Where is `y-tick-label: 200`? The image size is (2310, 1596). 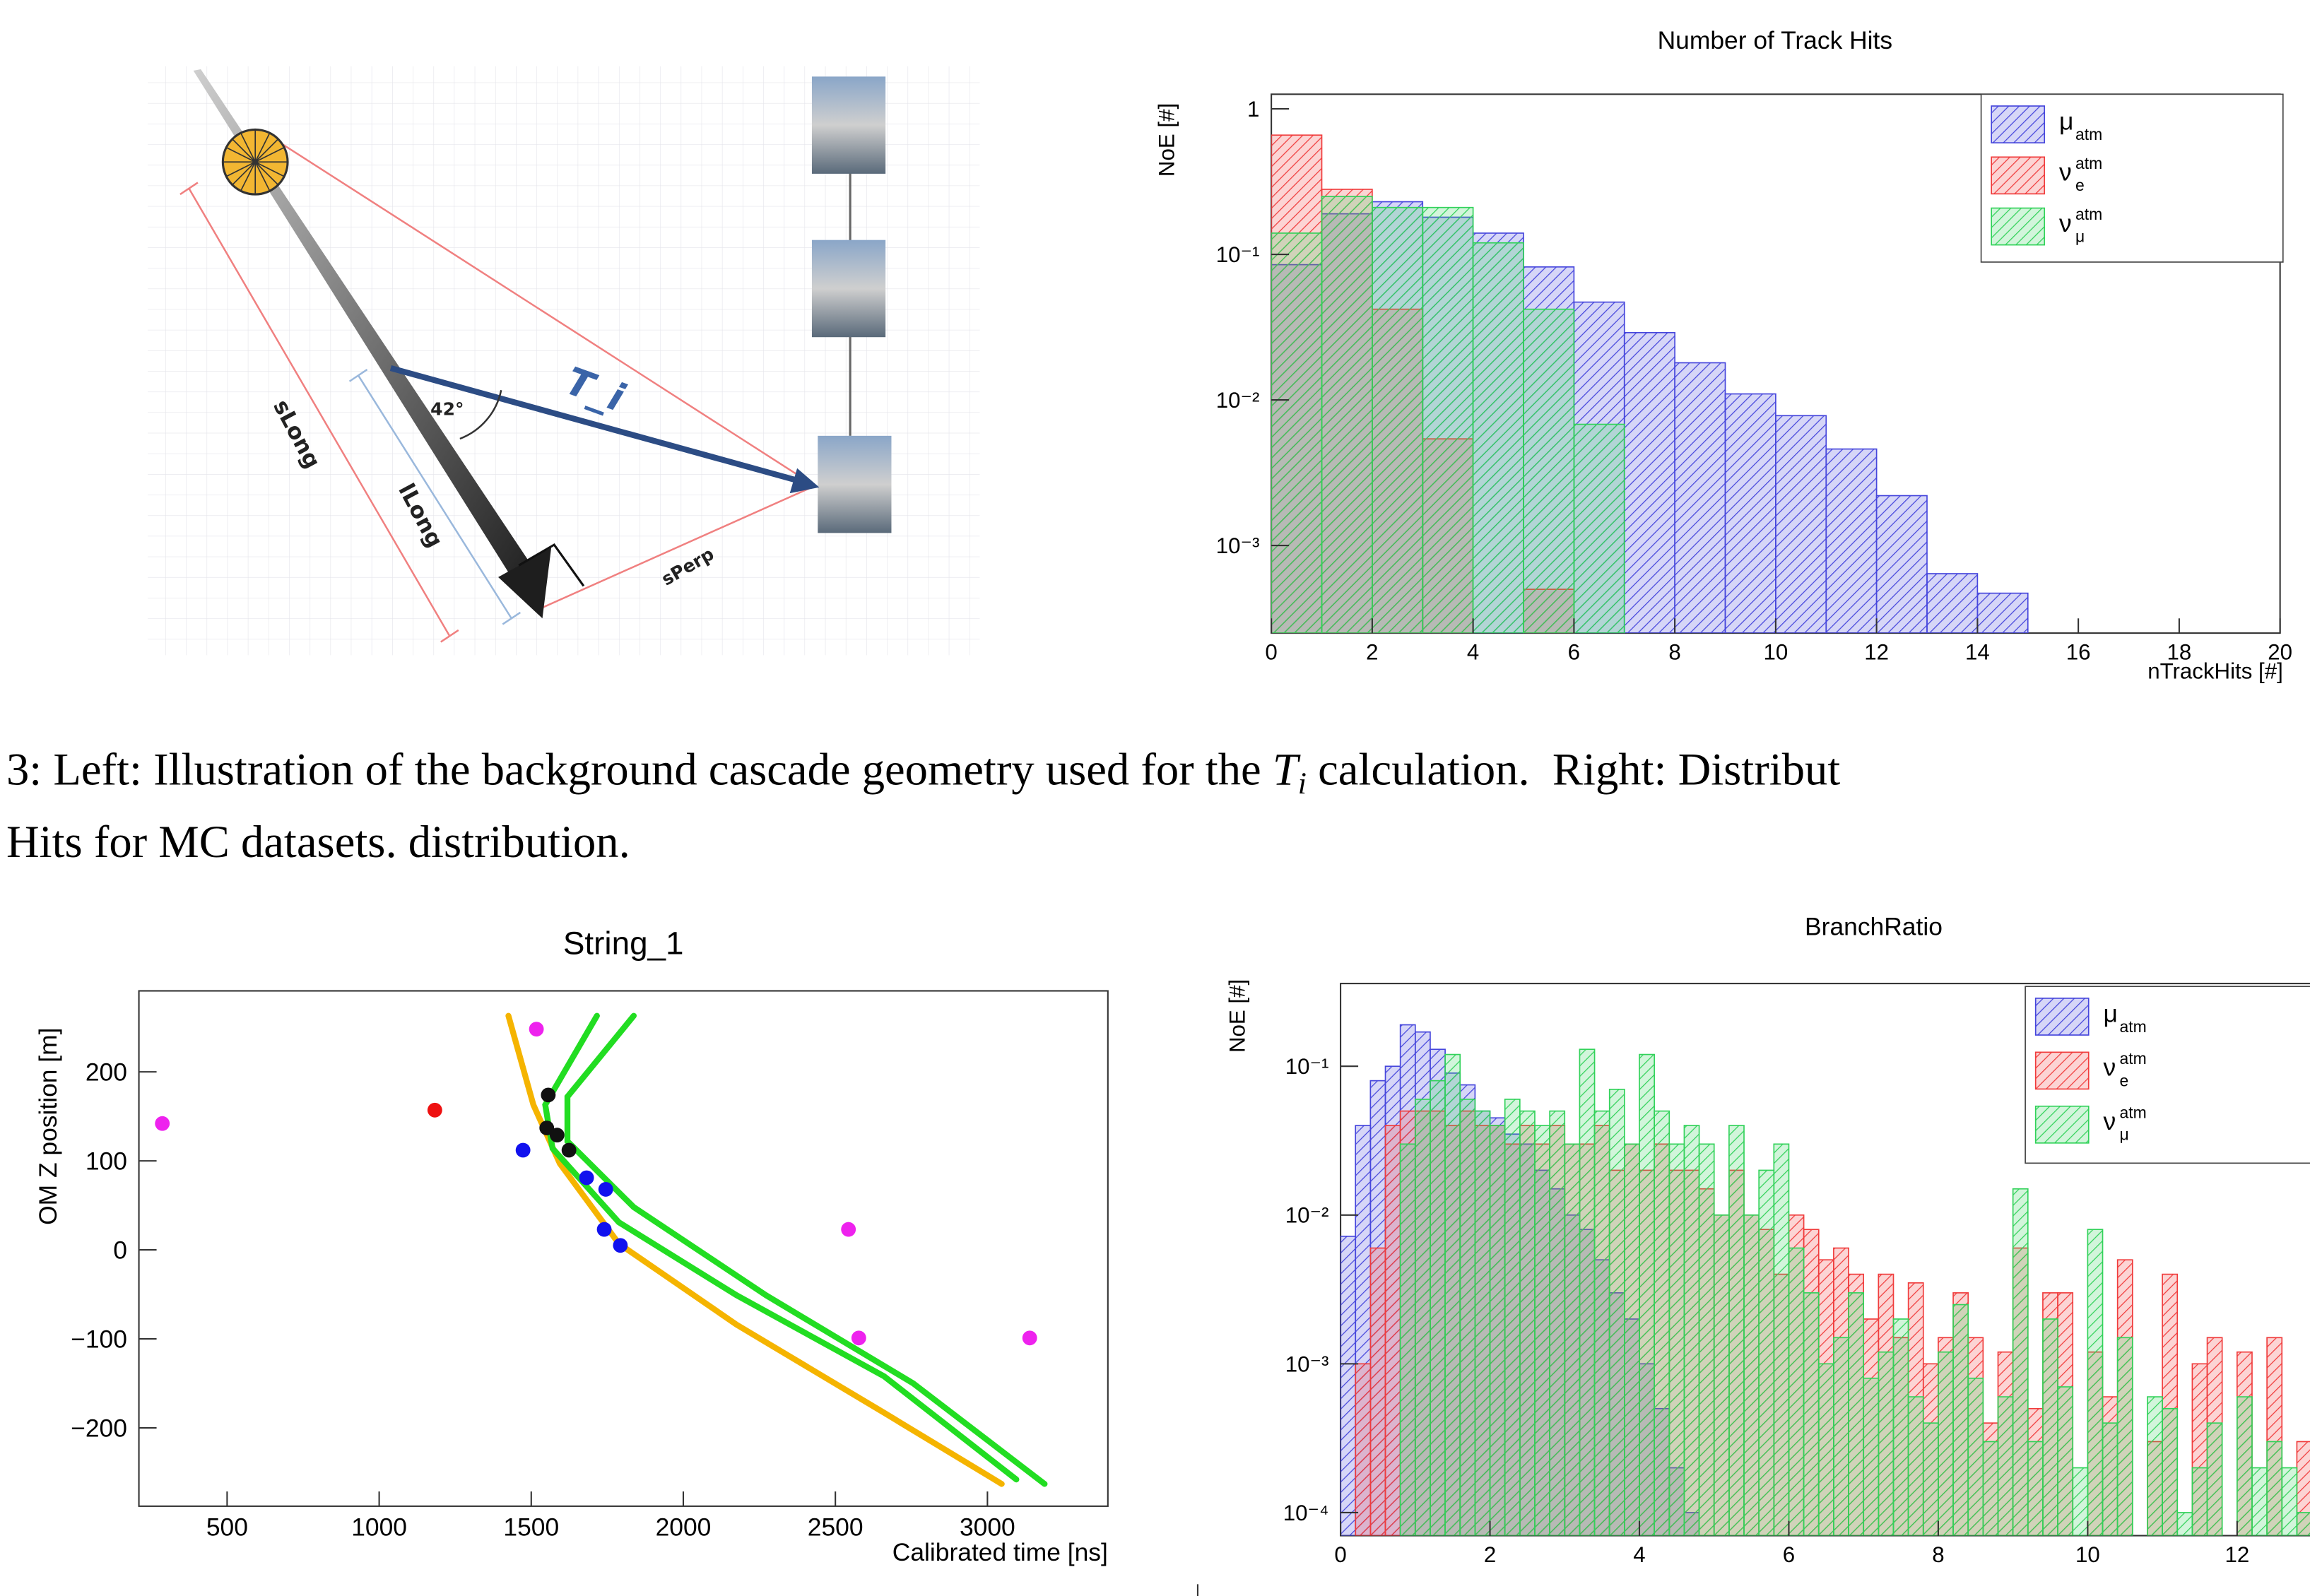 y-tick-label: 200 is located at coordinates (106, 1072).